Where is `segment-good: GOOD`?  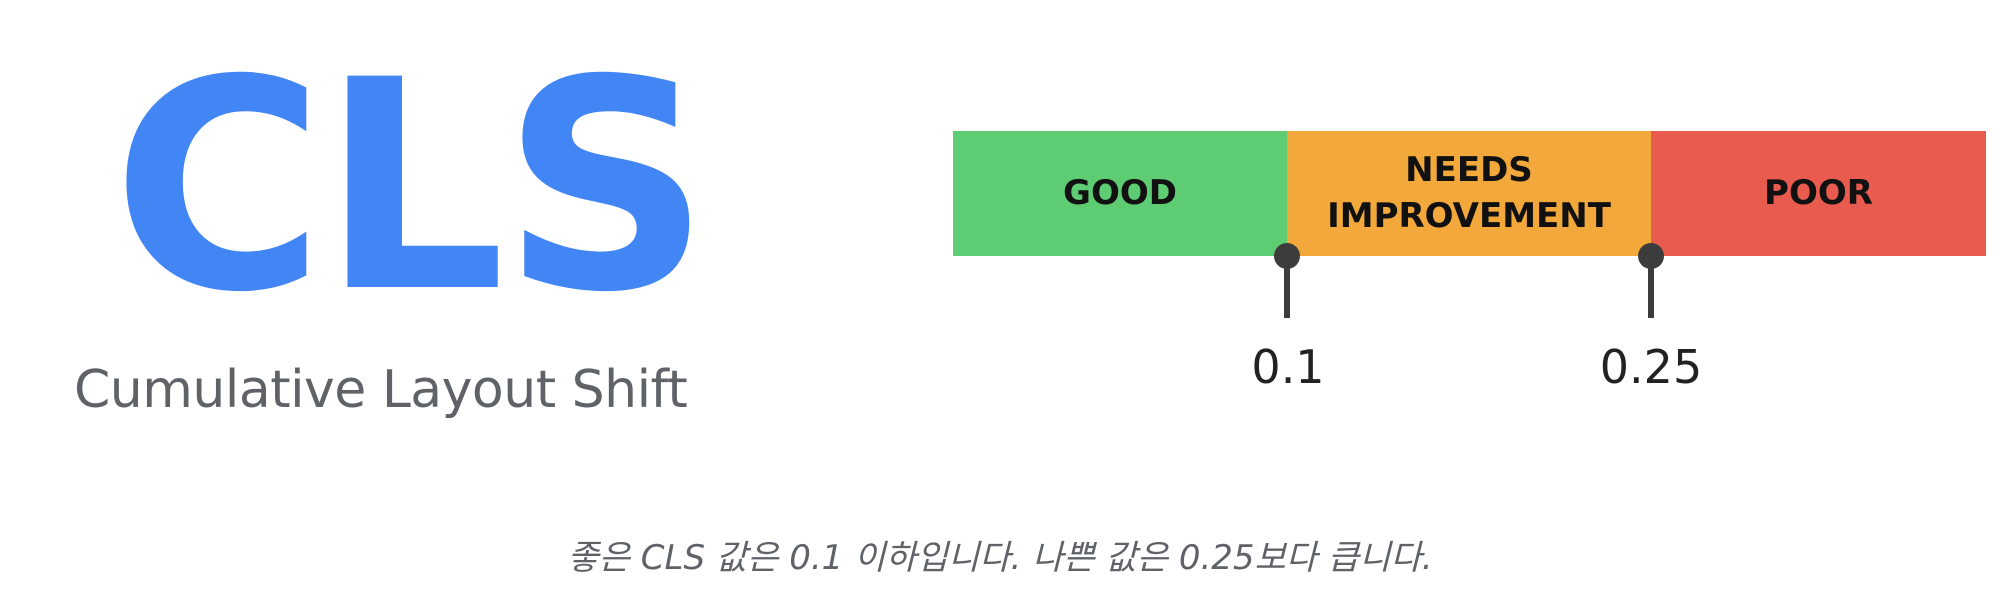 segment-good: GOOD is located at coordinates (1120, 193).